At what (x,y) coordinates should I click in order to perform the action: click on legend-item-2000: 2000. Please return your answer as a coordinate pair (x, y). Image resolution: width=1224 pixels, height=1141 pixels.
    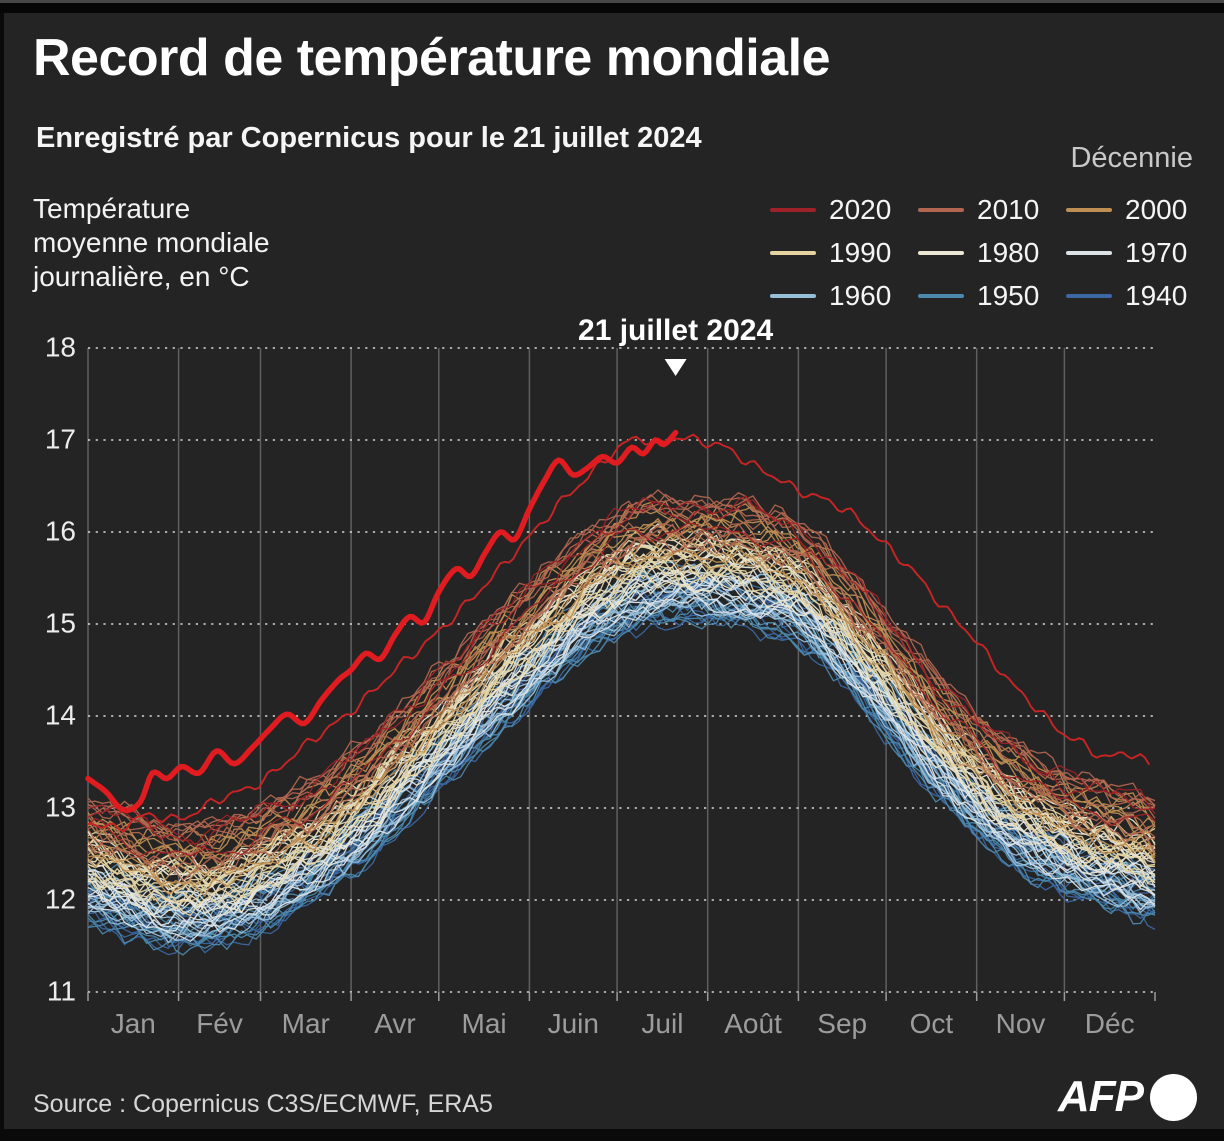
    Looking at the image, I should click on (1140, 209).